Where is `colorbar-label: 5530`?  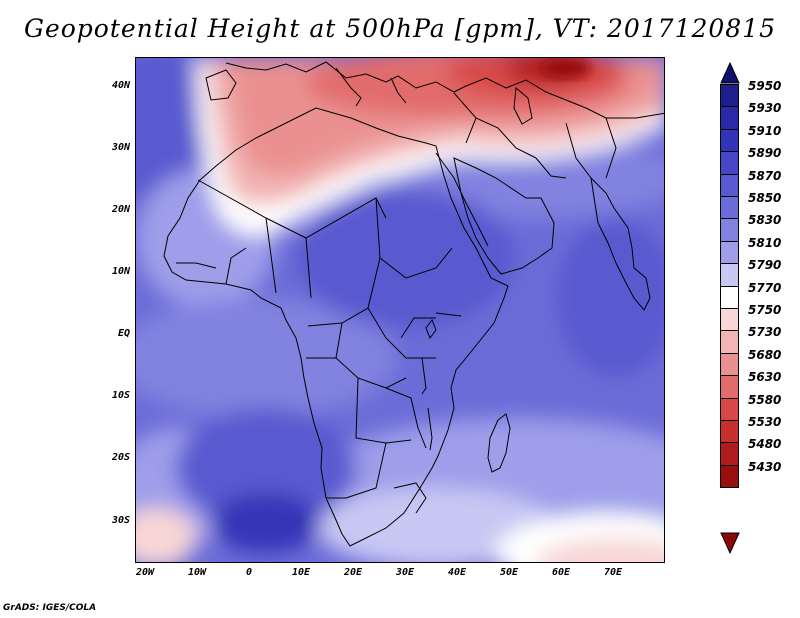 colorbar-label: 5530 is located at coordinates (765, 422).